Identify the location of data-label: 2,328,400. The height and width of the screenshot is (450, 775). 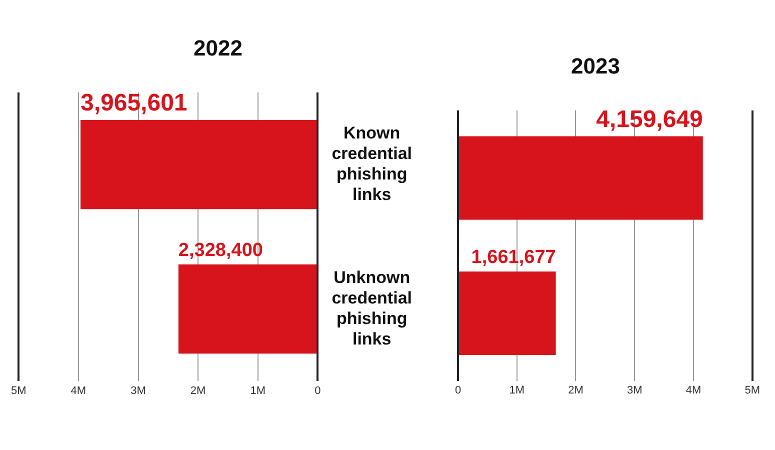
(220, 251).